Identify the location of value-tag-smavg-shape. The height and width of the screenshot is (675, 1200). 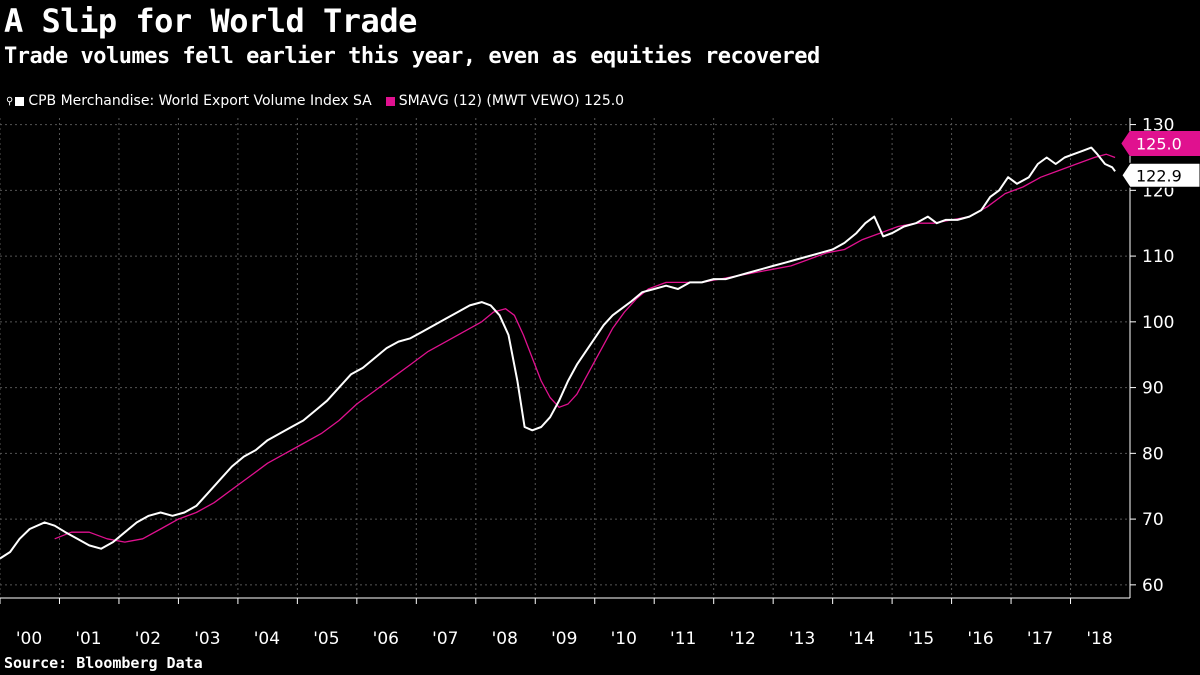
(1160, 143).